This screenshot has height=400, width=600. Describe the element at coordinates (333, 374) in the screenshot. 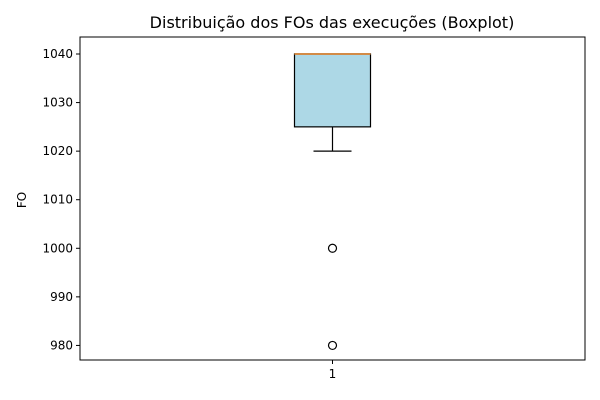

I see `x-tick-label: 1` at that location.